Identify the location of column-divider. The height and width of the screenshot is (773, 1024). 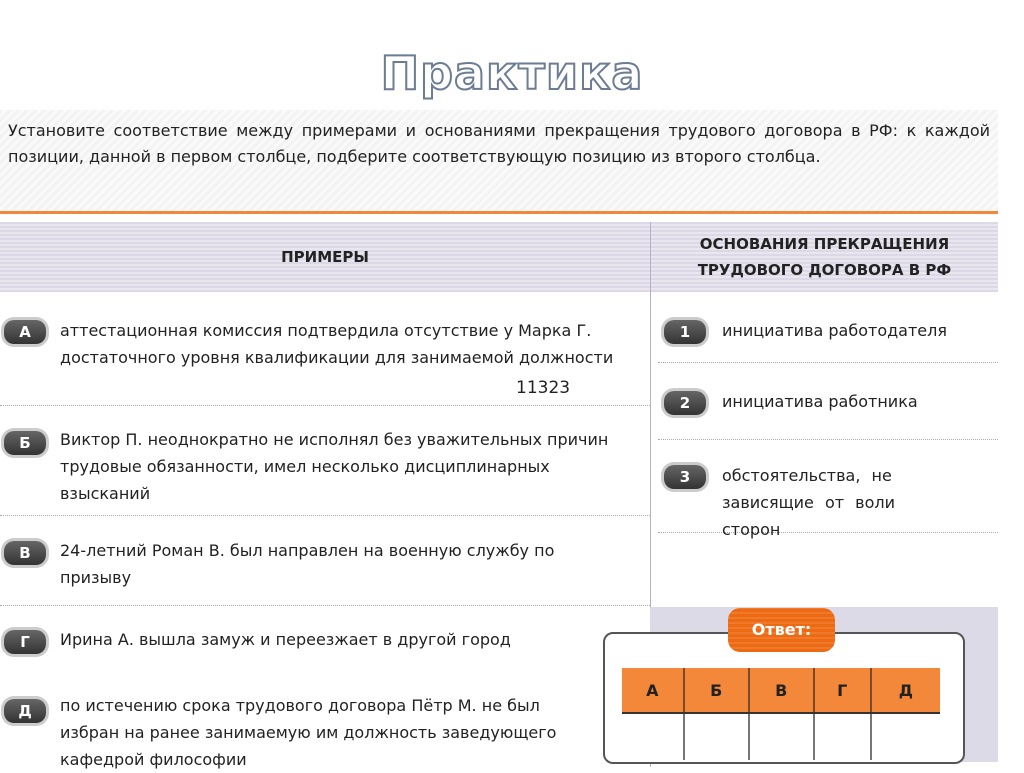
(650, 494).